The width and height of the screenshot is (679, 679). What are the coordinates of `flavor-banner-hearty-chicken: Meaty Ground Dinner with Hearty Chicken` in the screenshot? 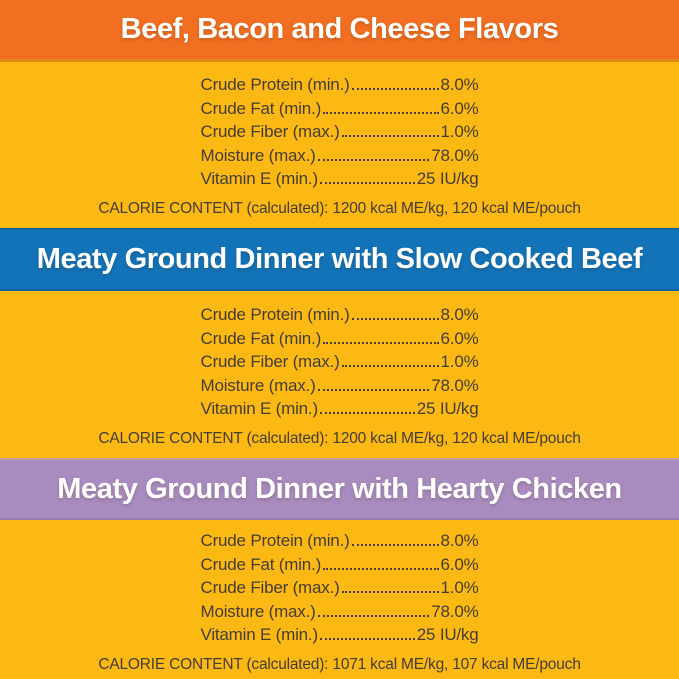 It's located at (339, 489).